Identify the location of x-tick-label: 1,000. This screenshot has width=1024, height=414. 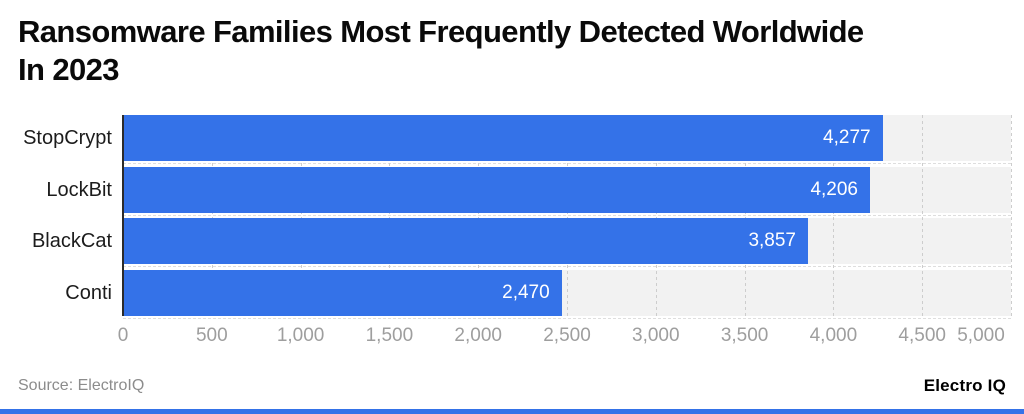
(300, 335).